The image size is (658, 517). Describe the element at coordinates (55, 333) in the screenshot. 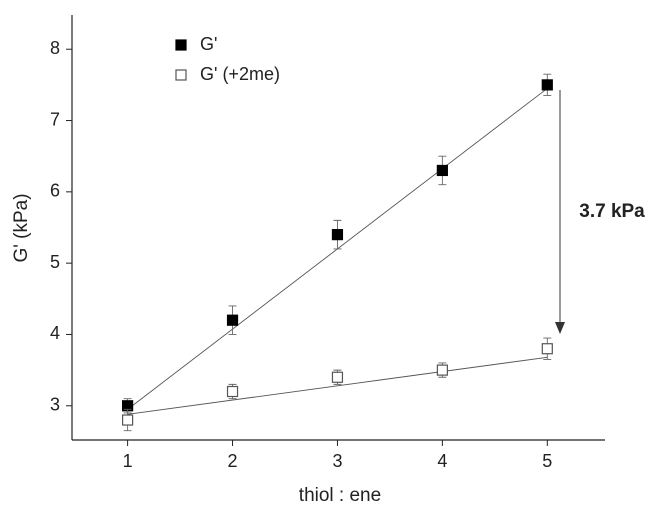

I see `y-tick-label: 4` at that location.